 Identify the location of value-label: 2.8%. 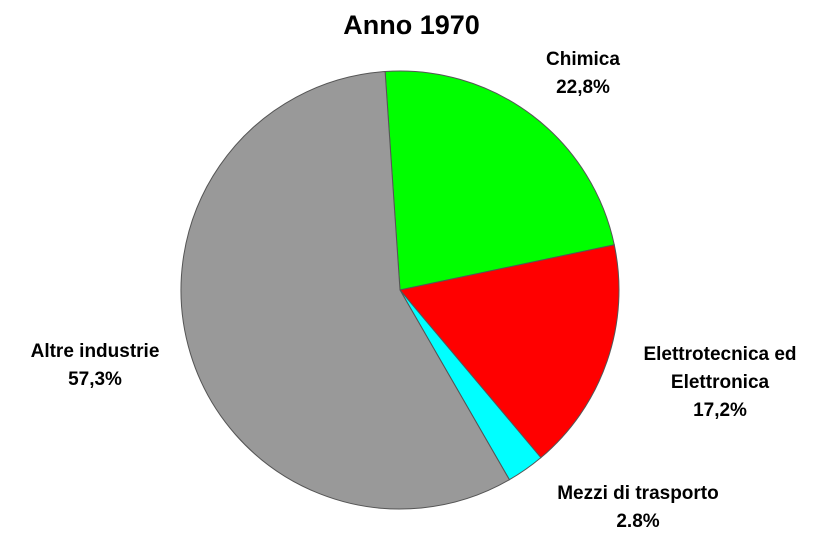
(638, 521).